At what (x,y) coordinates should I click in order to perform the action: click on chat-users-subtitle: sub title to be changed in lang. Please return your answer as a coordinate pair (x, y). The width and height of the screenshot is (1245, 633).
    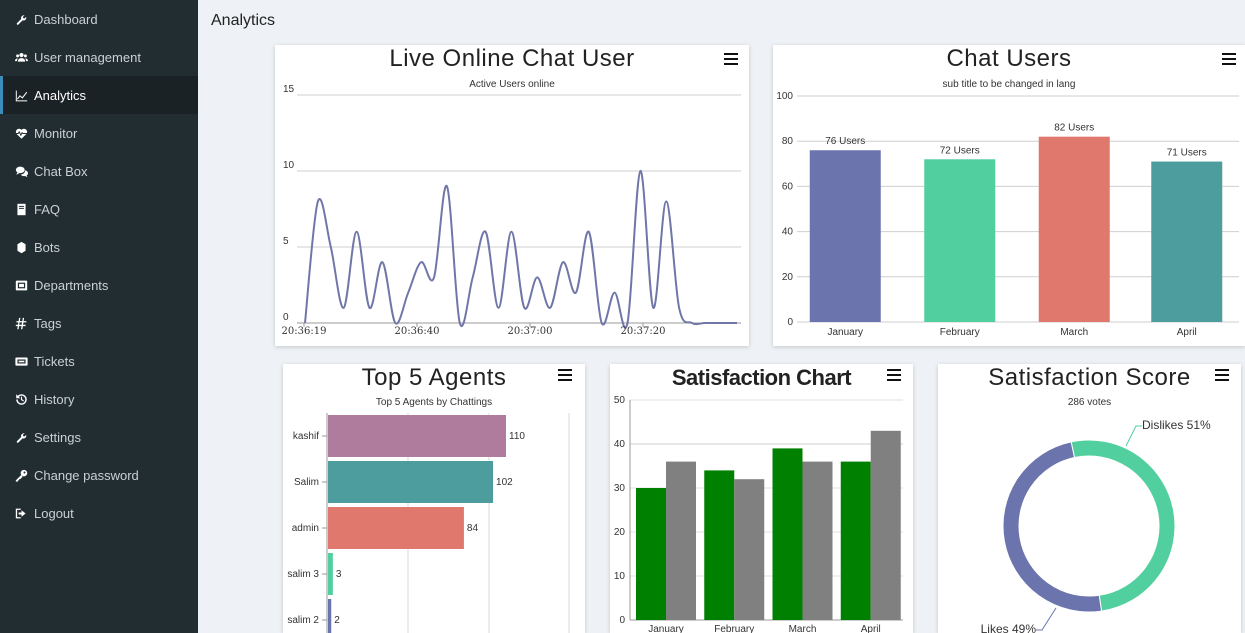
    Looking at the image, I should click on (1009, 84).